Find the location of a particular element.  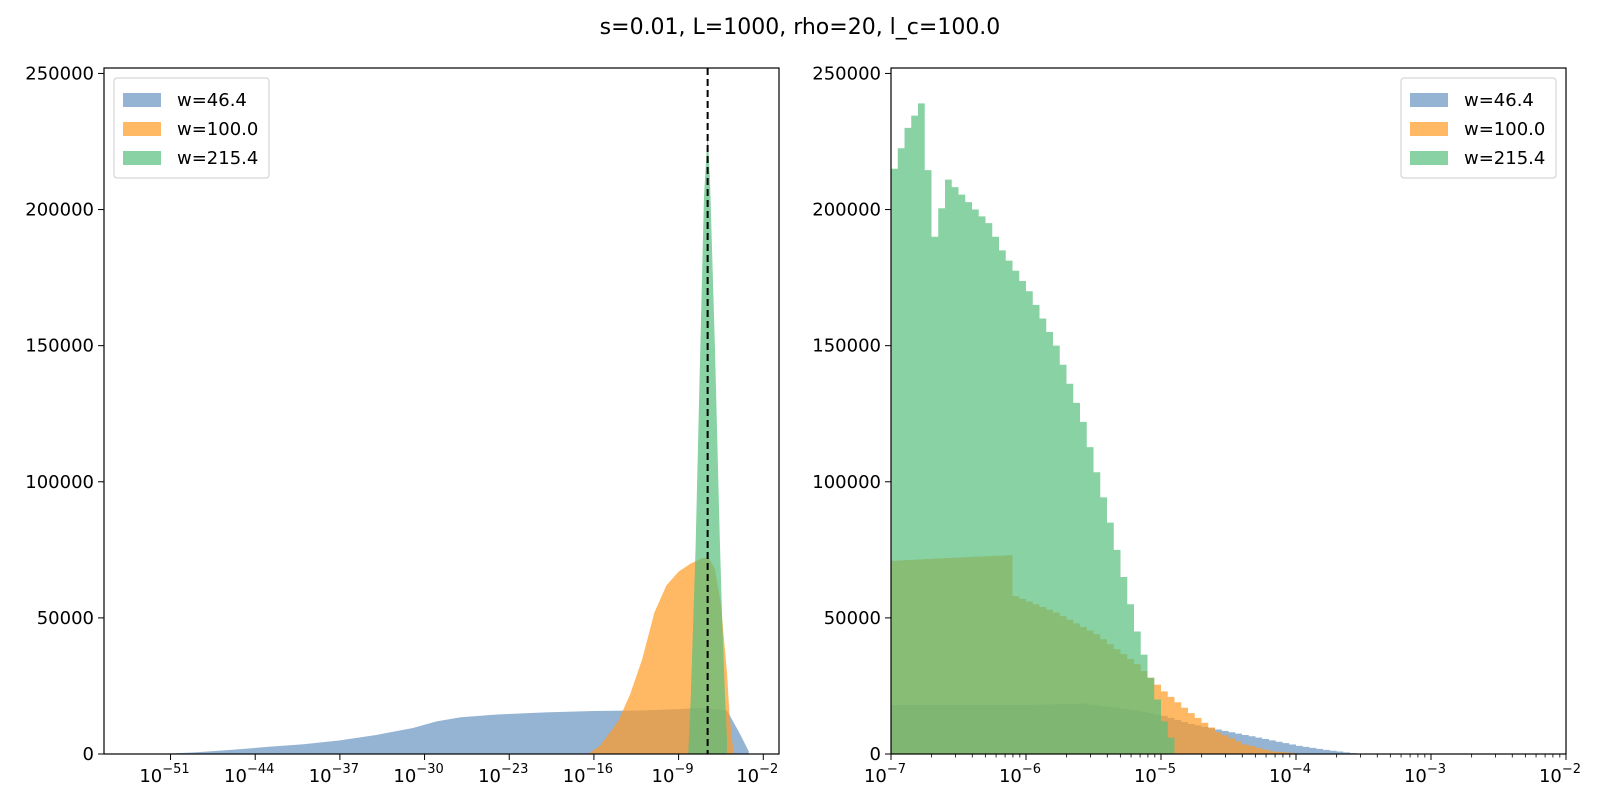

x-tick-label: 10⁻³⁰ is located at coordinates (418, 774).